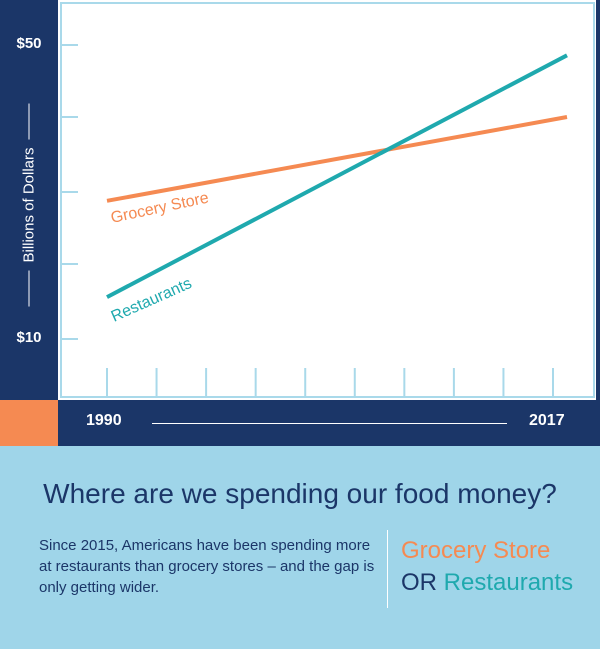  I want to click on cta-restaurants: Restaurants, so click(508, 582).